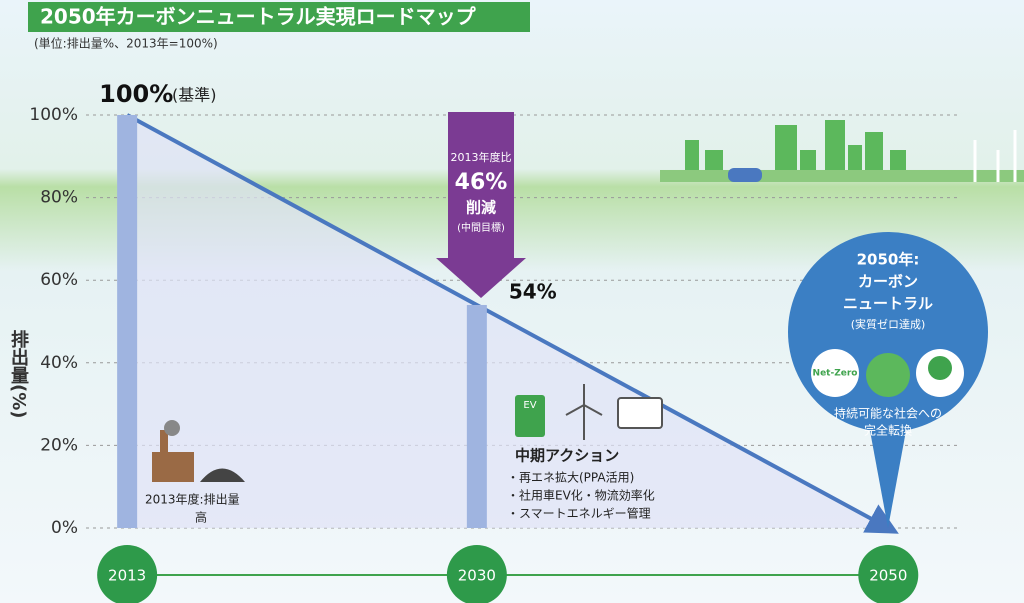 The height and width of the screenshot is (603, 1024). What do you see at coordinates (888, 375) in the screenshot?
I see `earth-icon` at bounding box center [888, 375].